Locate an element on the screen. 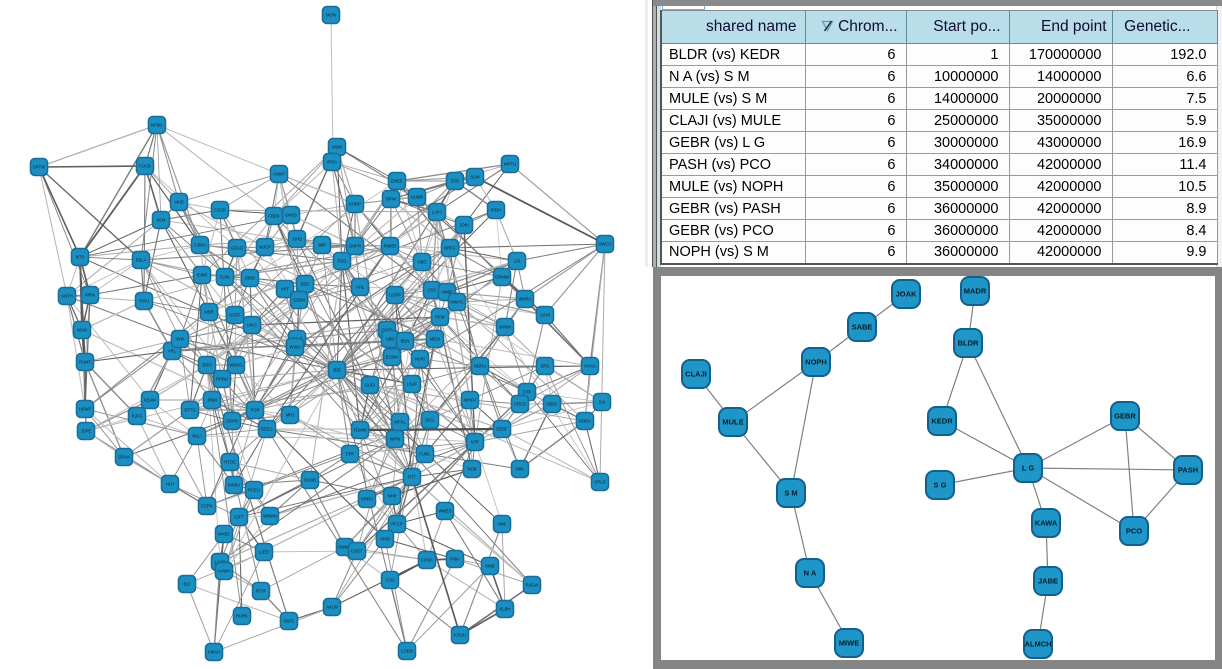 The image size is (1222, 669). svg-text: WNMN is located at coordinates (270, 516).